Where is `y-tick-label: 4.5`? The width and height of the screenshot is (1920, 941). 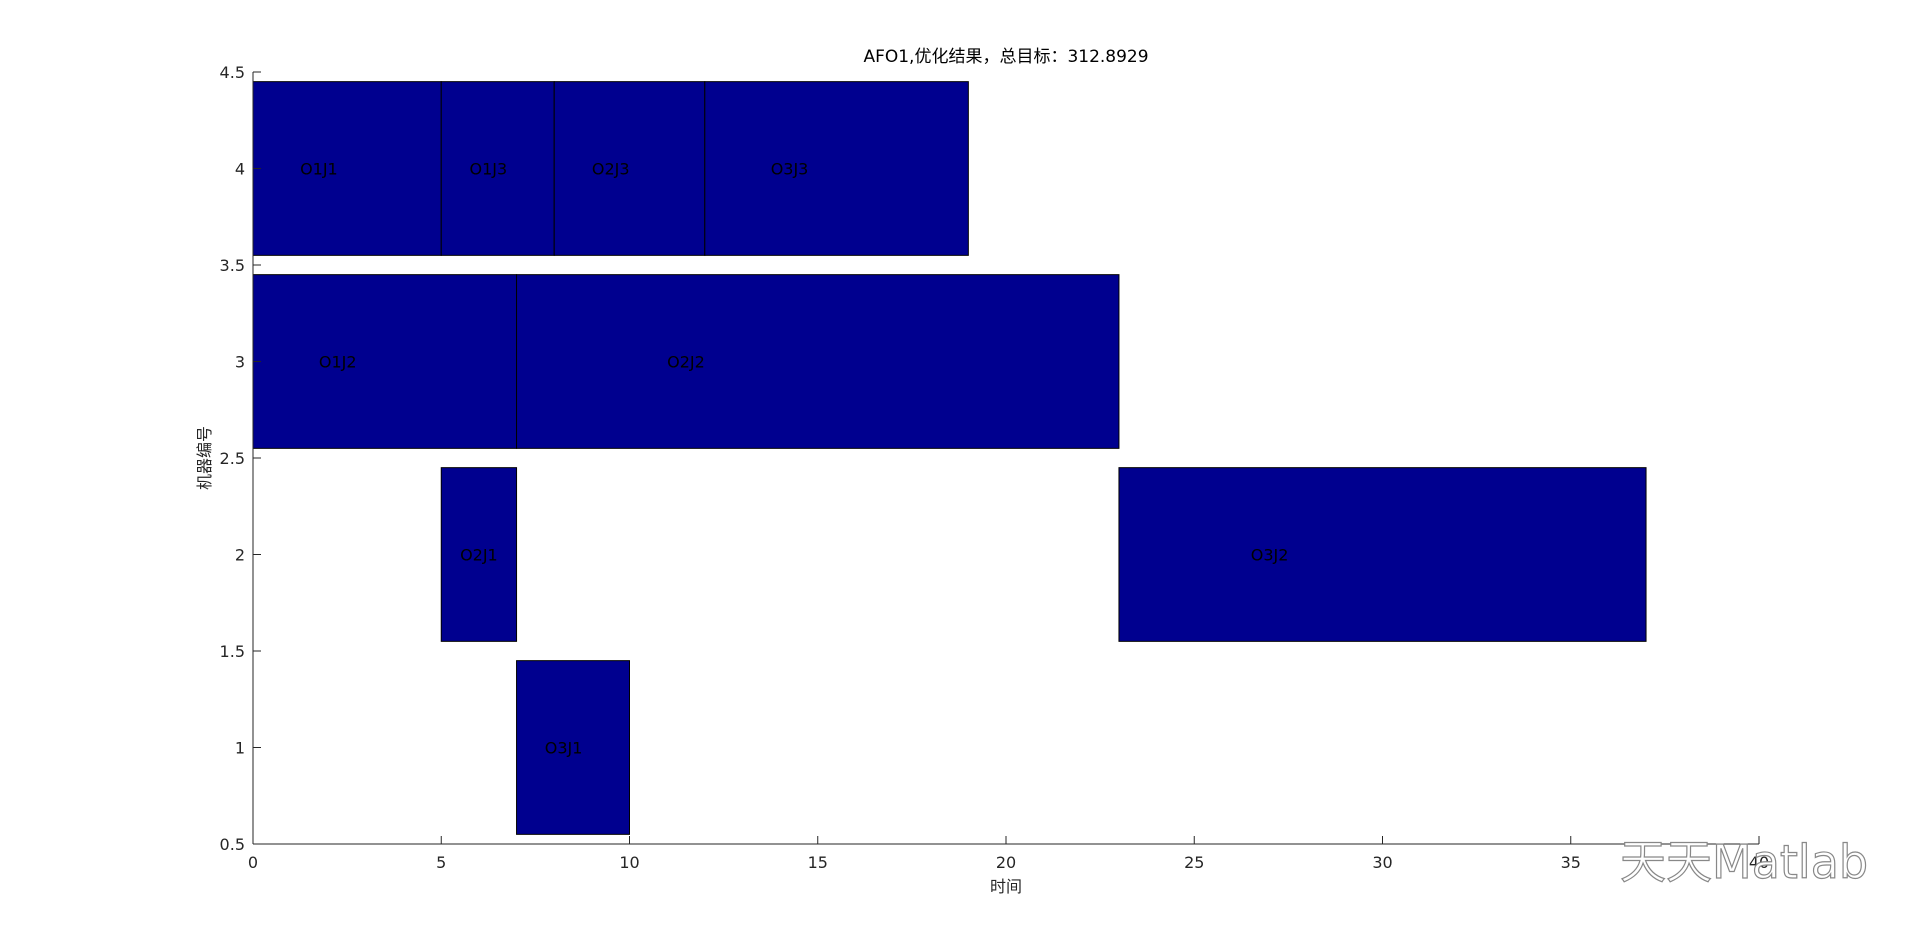 y-tick-label: 4.5 is located at coordinates (232, 72).